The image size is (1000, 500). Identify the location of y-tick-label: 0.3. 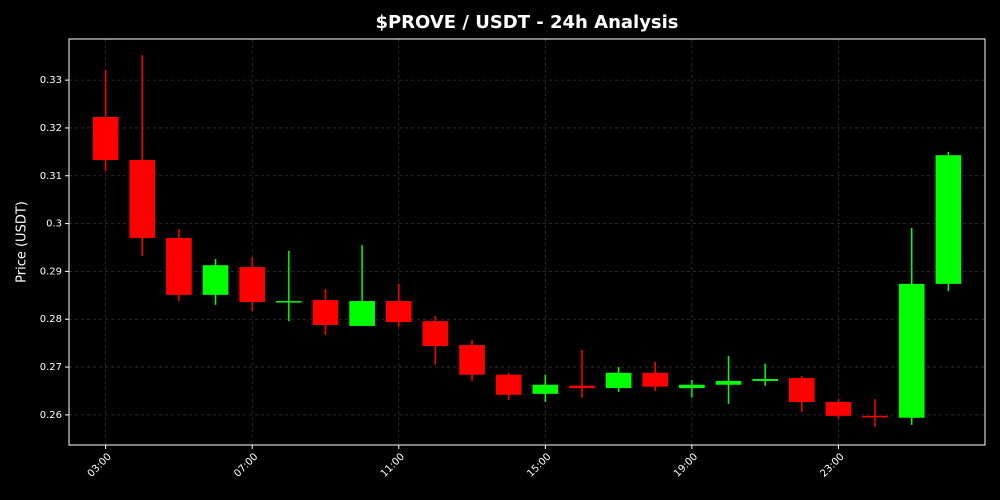
(54, 224).